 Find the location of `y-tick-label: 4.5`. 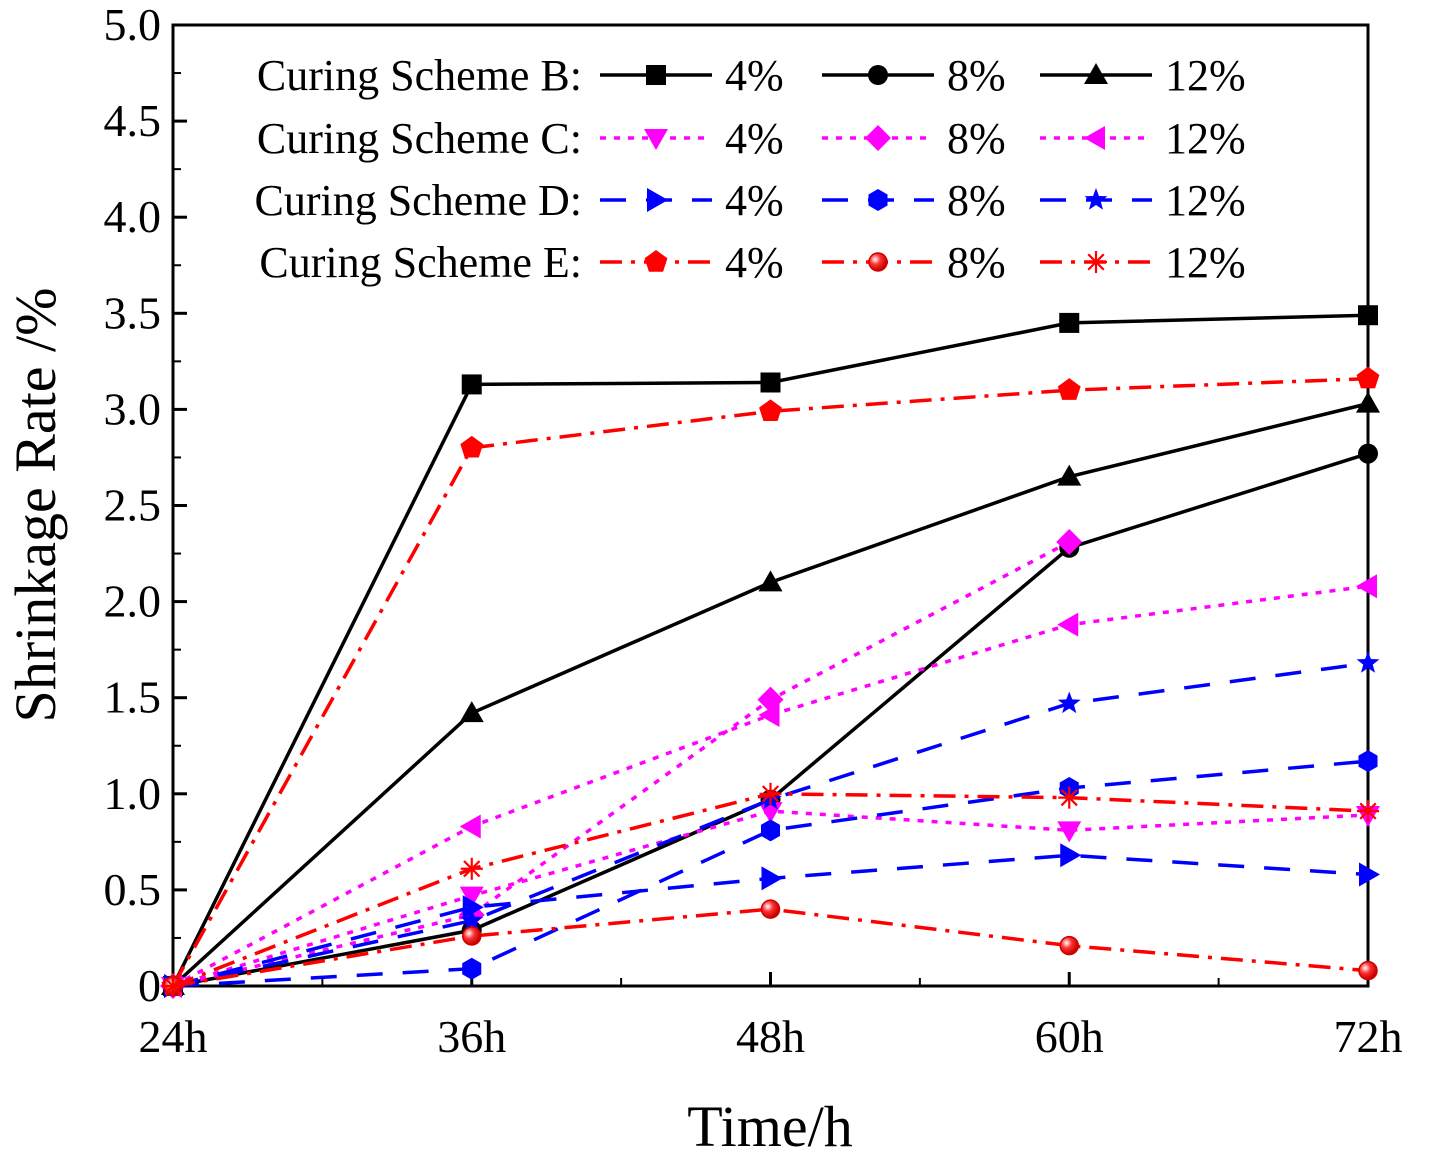

y-tick-label: 4.5 is located at coordinates (133, 120).